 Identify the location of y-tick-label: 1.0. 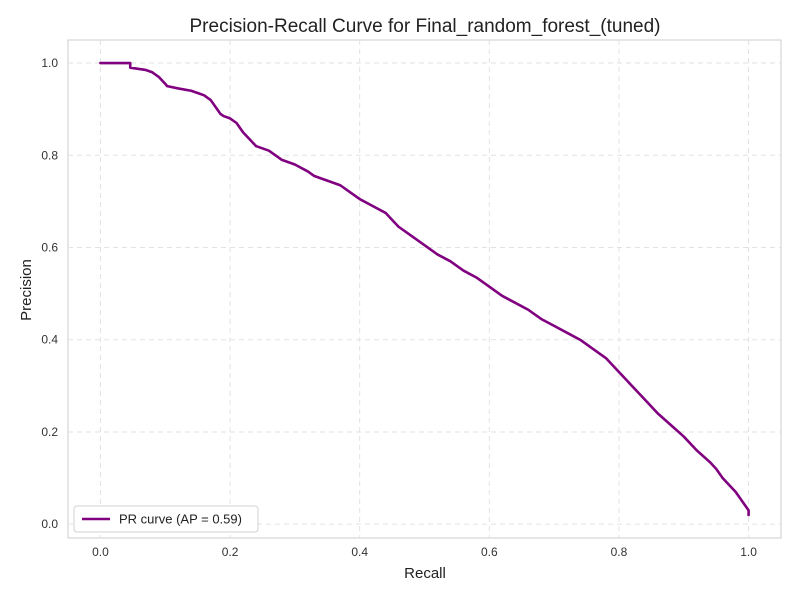
(49, 63).